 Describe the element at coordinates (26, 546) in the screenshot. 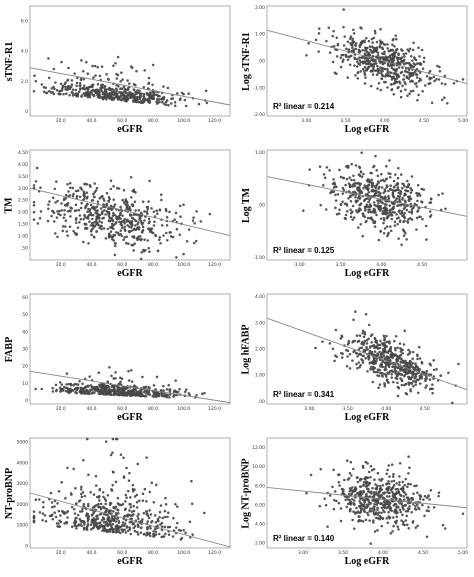

I see `y-tick-label: 0` at that location.